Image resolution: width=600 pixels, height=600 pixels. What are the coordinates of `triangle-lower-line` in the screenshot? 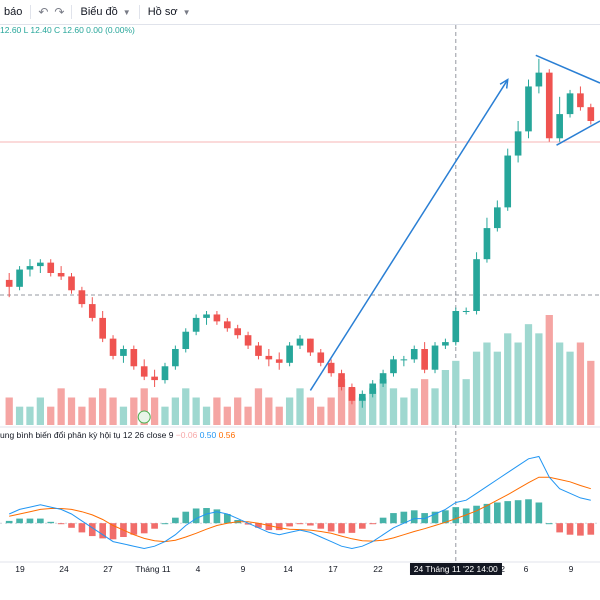 It's located at (578, 133).